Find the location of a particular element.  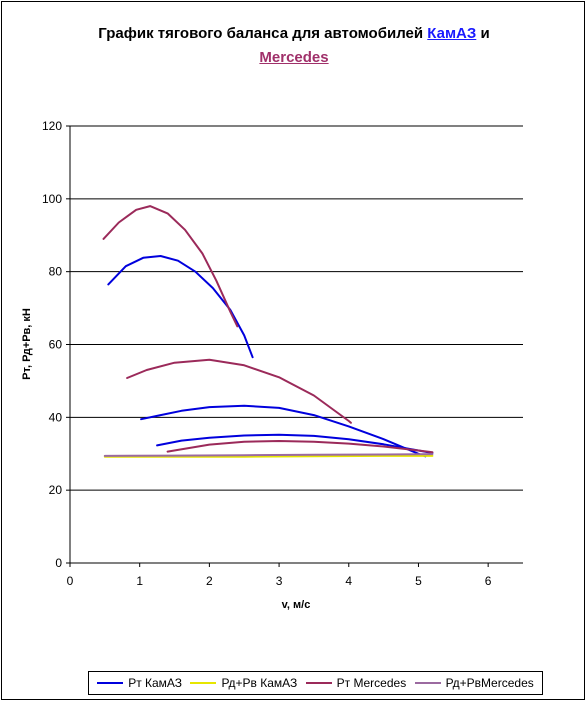

y-tick-label: 100 is located at coordinates (52, 199).